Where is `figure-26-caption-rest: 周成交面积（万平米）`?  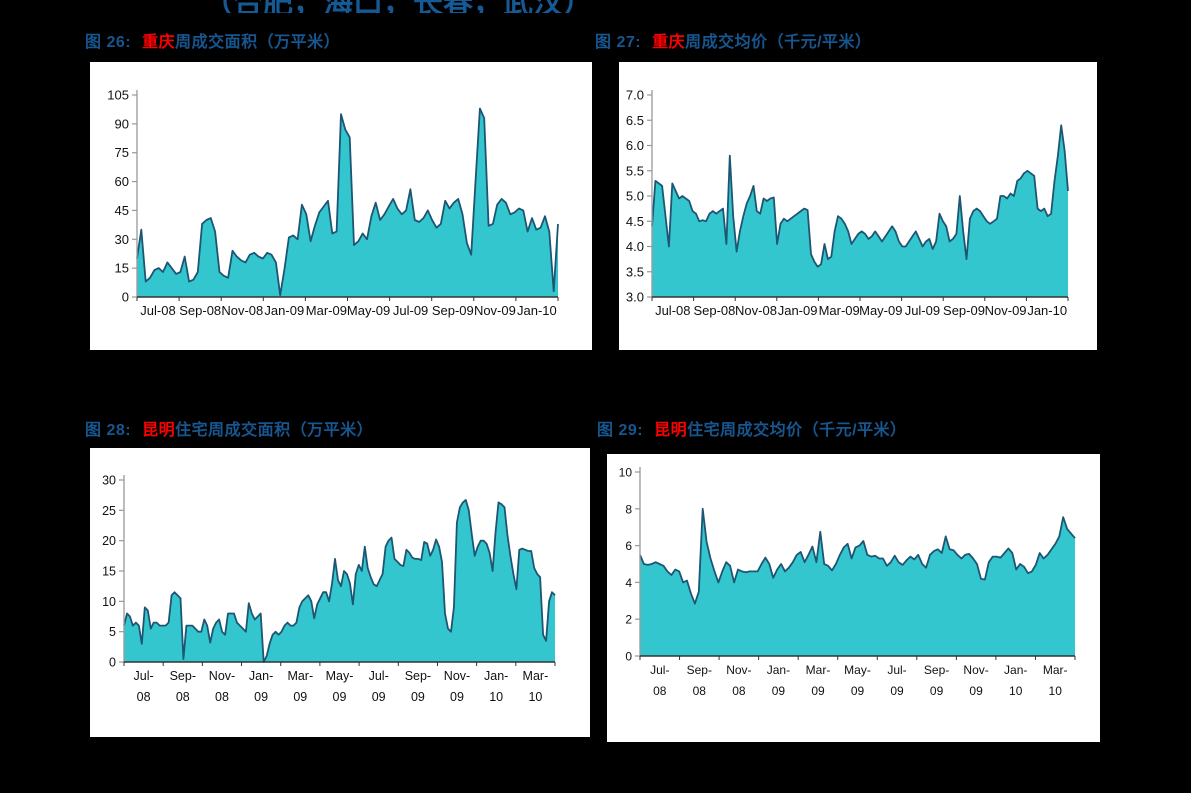
figure-26-caption-rest: 周成交面积（万平米） is located at coordinates (258, 42).